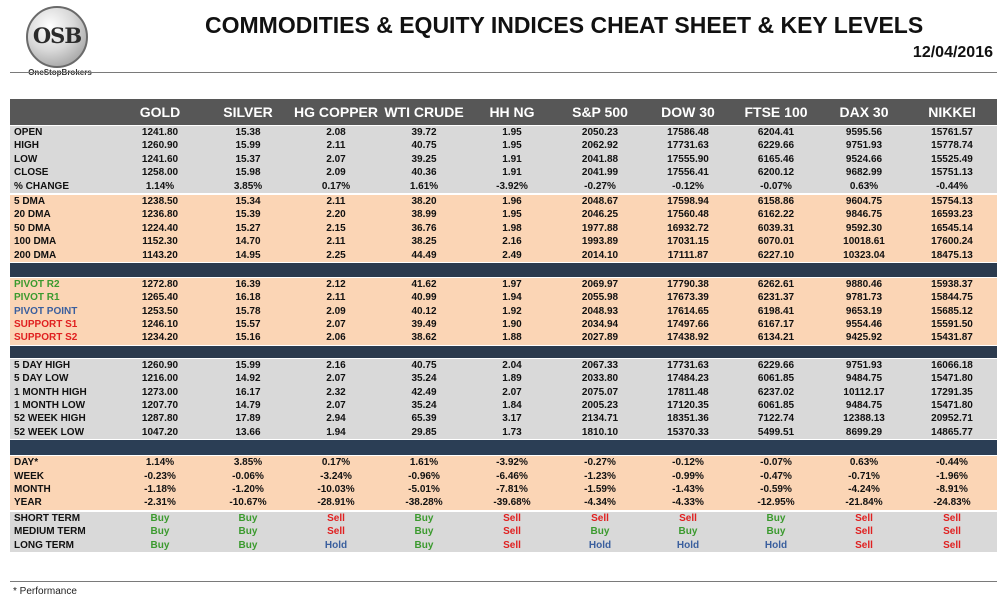  What do you see at coordinates (503, 581) in the screenshot?
I see `footer-divider` at bounding box center [503, 581].